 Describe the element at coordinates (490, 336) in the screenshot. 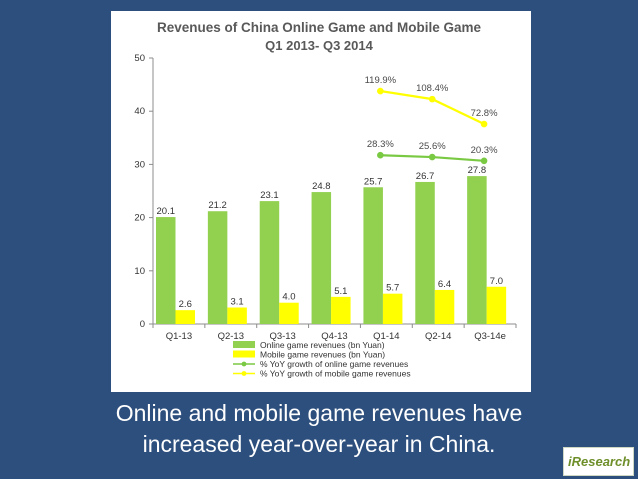

I see `x-tick-label: Q3-14e` at that location.